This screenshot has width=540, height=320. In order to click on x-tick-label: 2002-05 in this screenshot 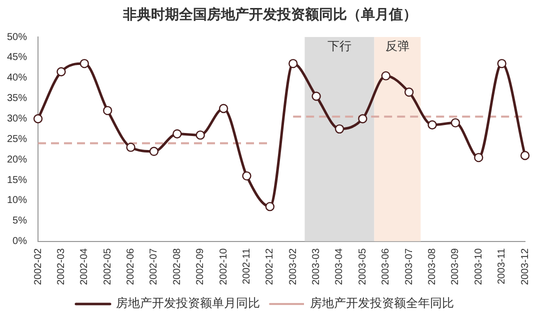, I will do `click(108, 267)`.